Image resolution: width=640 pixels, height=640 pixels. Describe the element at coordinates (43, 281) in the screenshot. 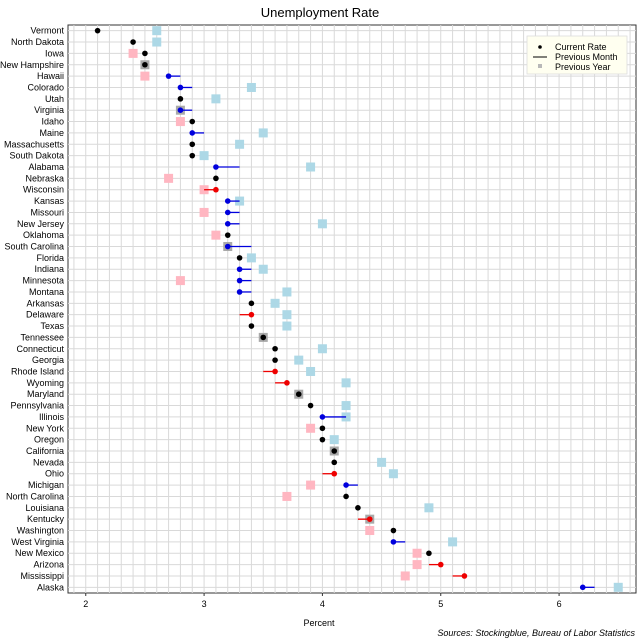

I see `state-label: Minnesota` at that location.